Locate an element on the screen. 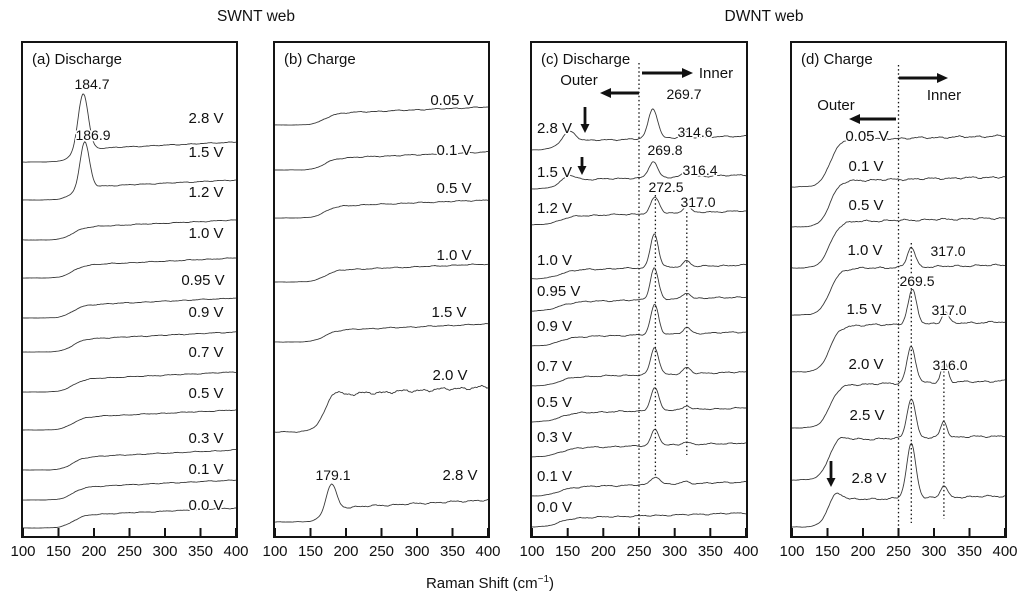  x-axis-label-close: ) is located at coordinates (552, 583).